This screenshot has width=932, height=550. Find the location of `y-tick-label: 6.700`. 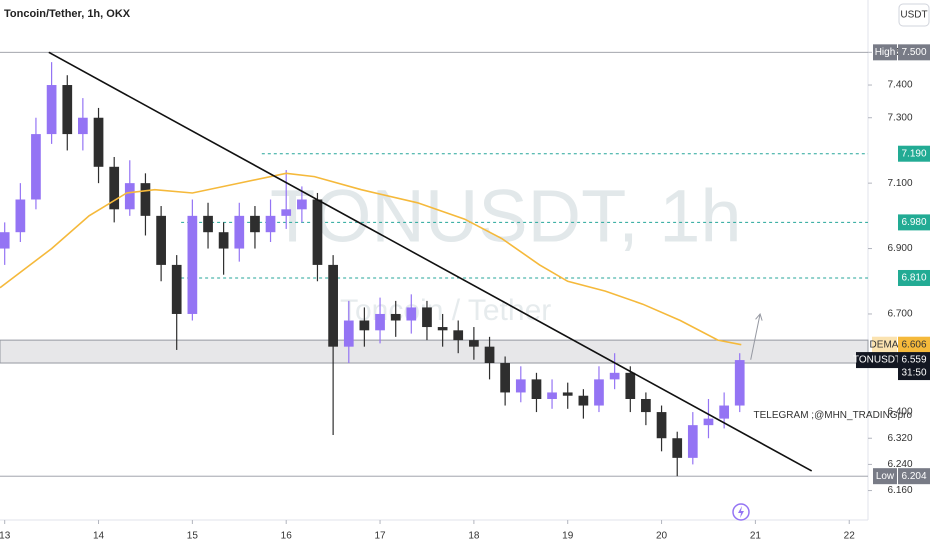

y-tick-label: 6.700 is located at coordinates (899, 314).